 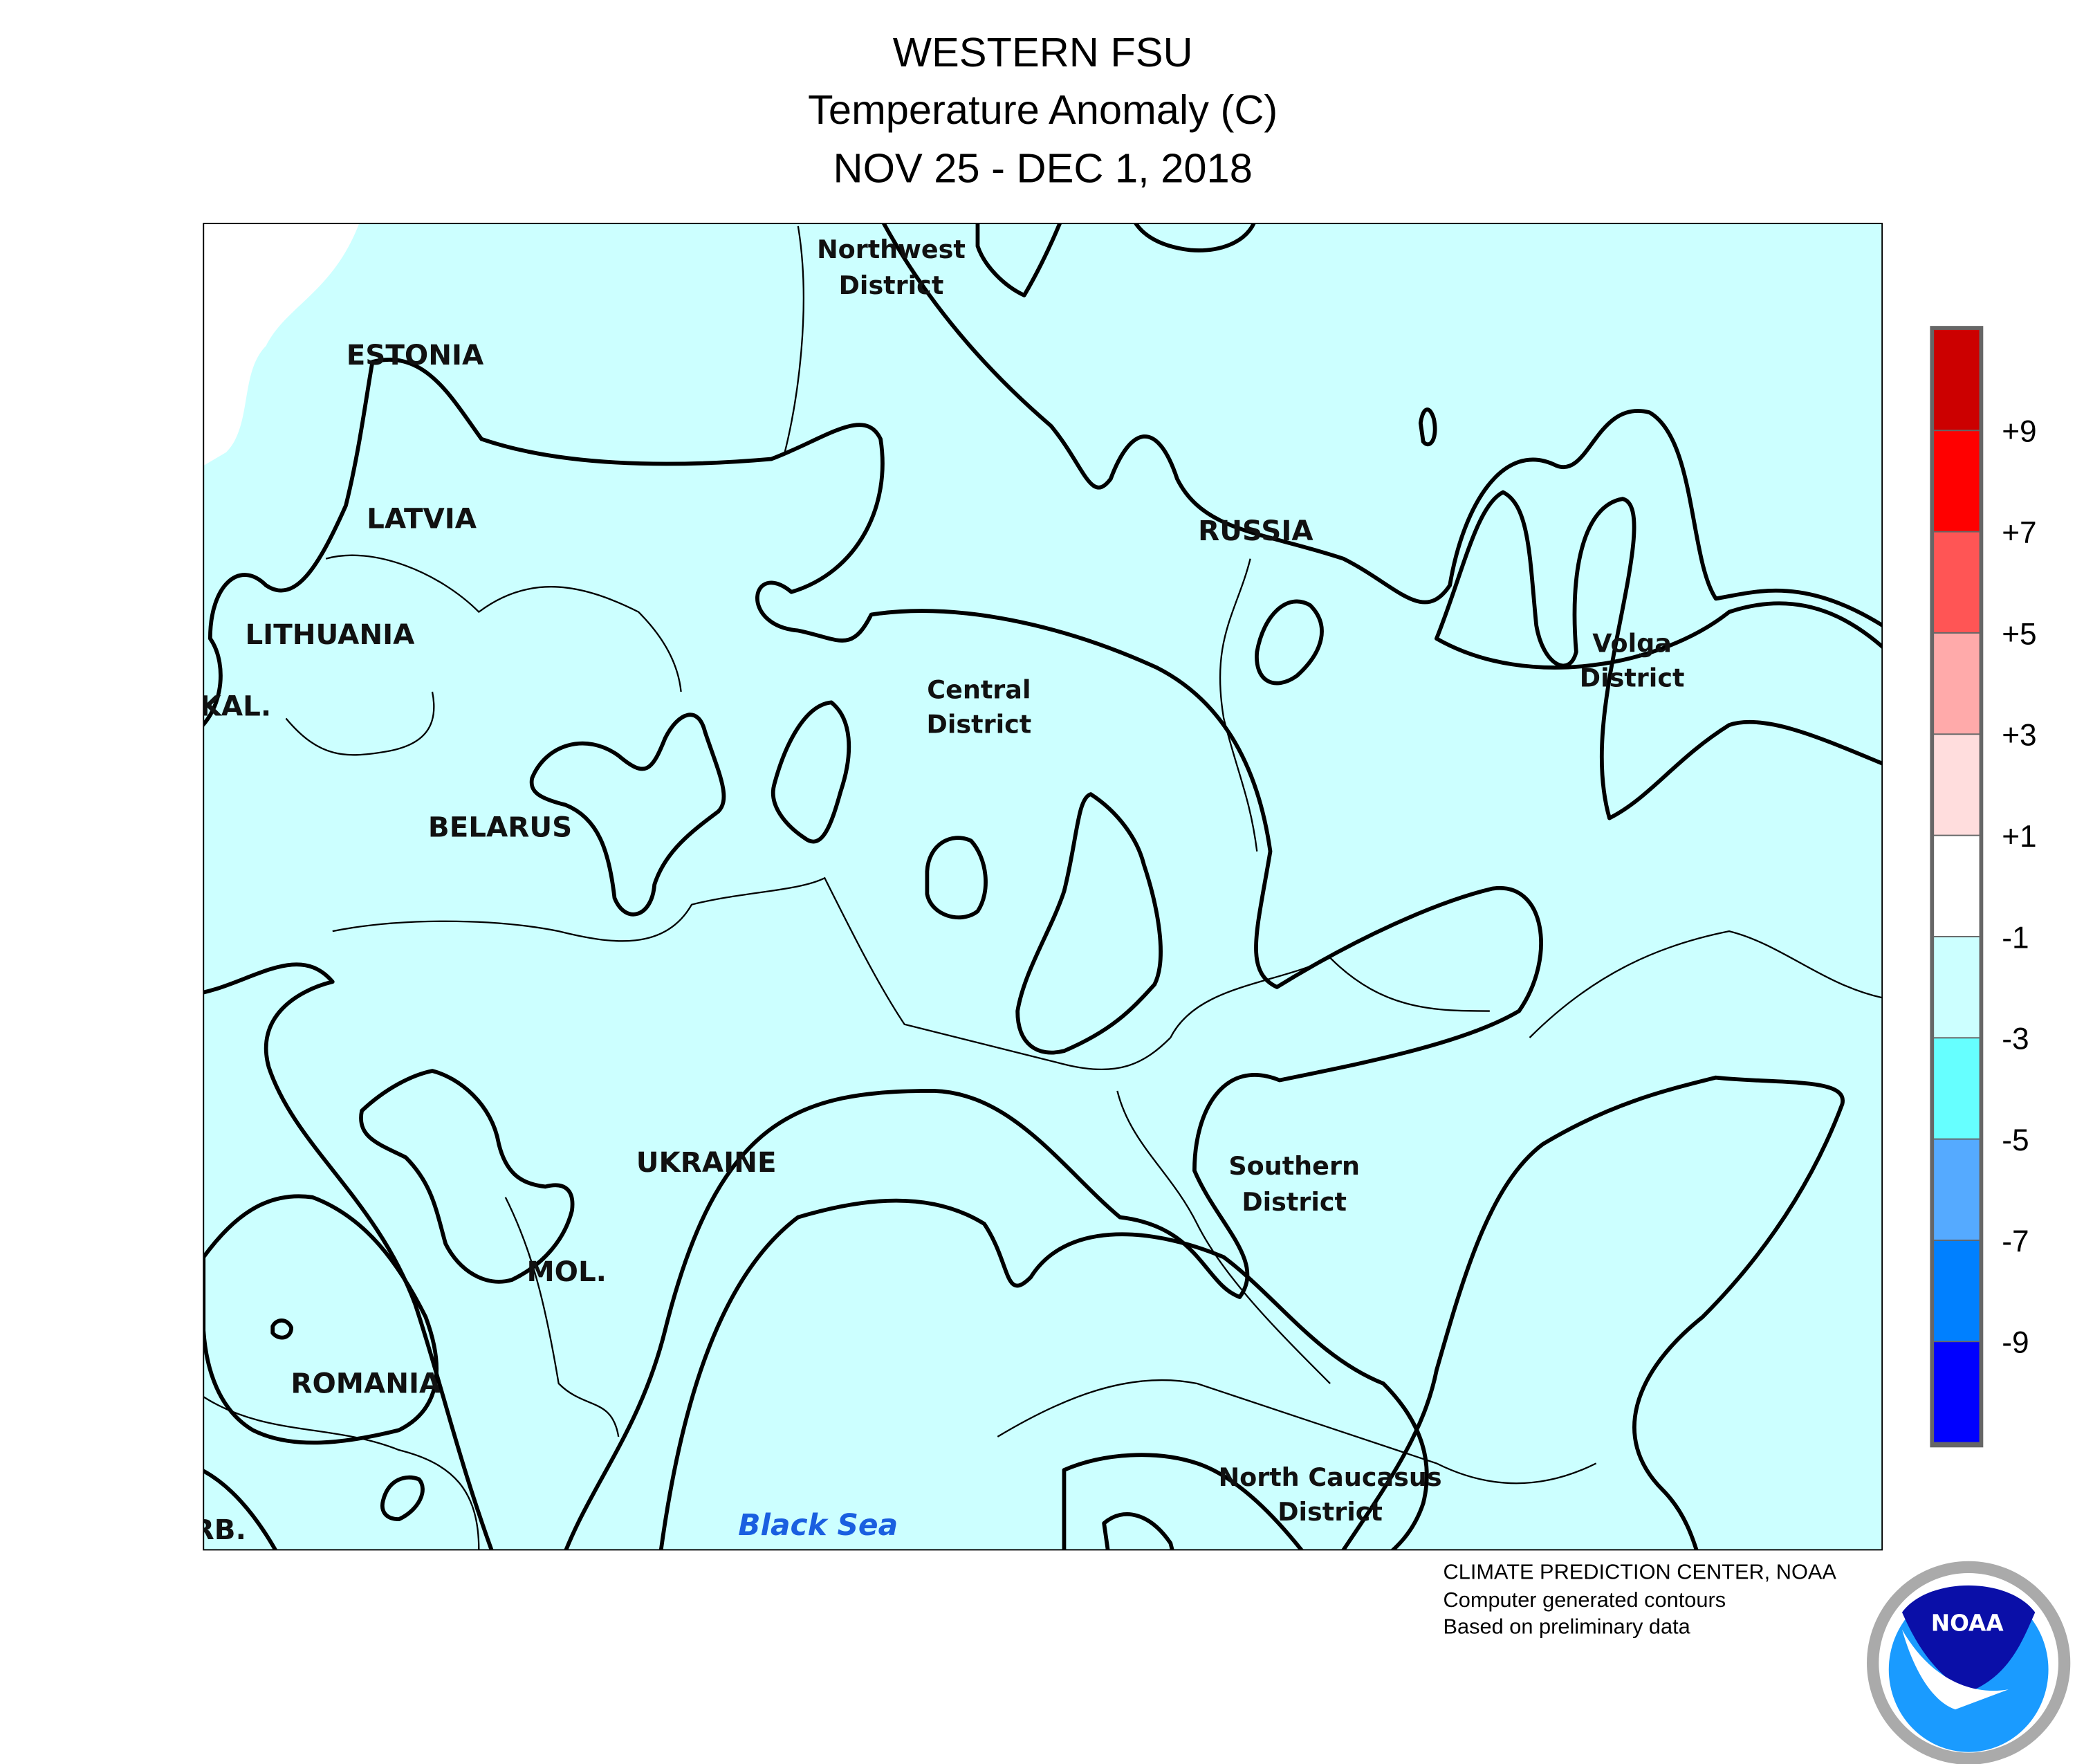 I want to click on label-north-caucasus-district-2: District, so click(x=1330, y=1512).